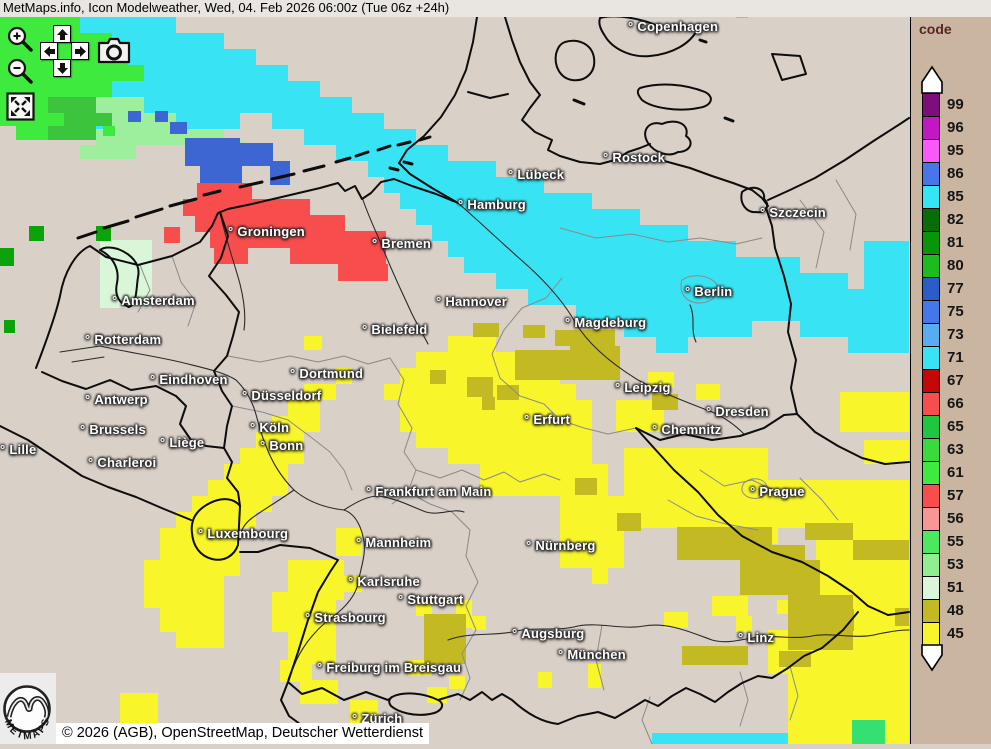  Describe the element at coordinates (114, 52) in the screenshot. I see `snapshot-button` at that location.